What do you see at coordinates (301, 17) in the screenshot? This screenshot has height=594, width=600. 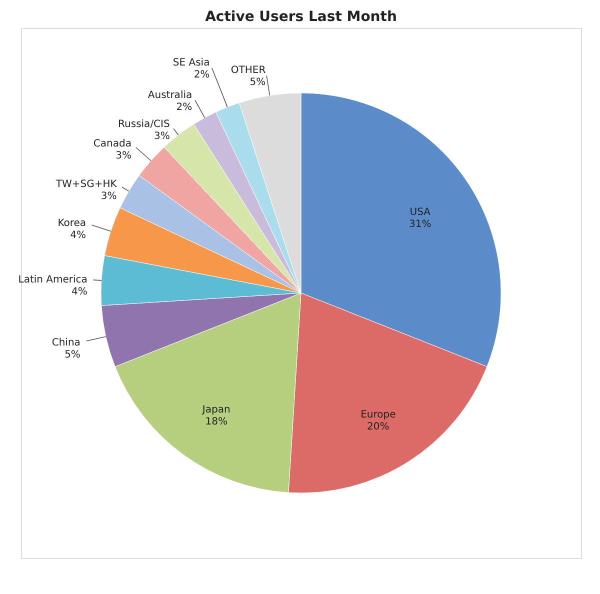 I see `chart-title: Active Users Last Month` at bounding box center [301, 17].